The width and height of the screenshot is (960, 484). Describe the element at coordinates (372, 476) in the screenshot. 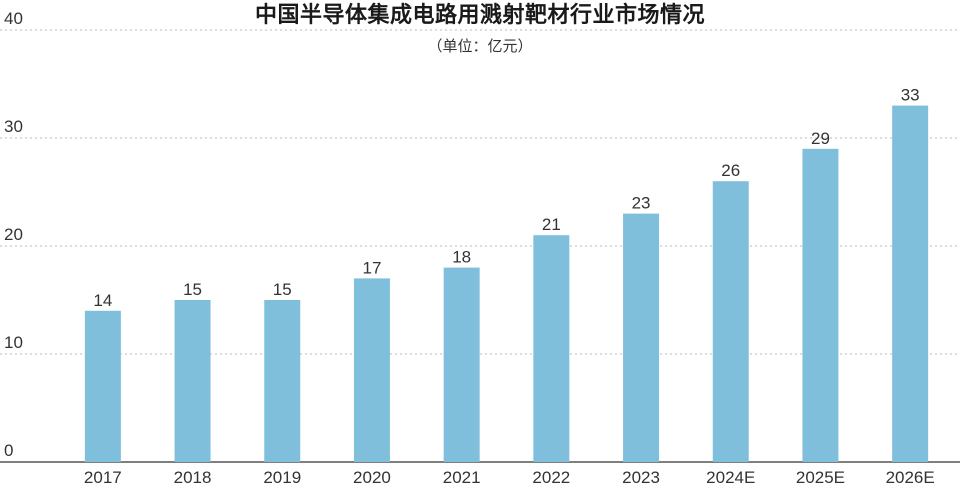

I see `x-tick-label: 2020` at that location.